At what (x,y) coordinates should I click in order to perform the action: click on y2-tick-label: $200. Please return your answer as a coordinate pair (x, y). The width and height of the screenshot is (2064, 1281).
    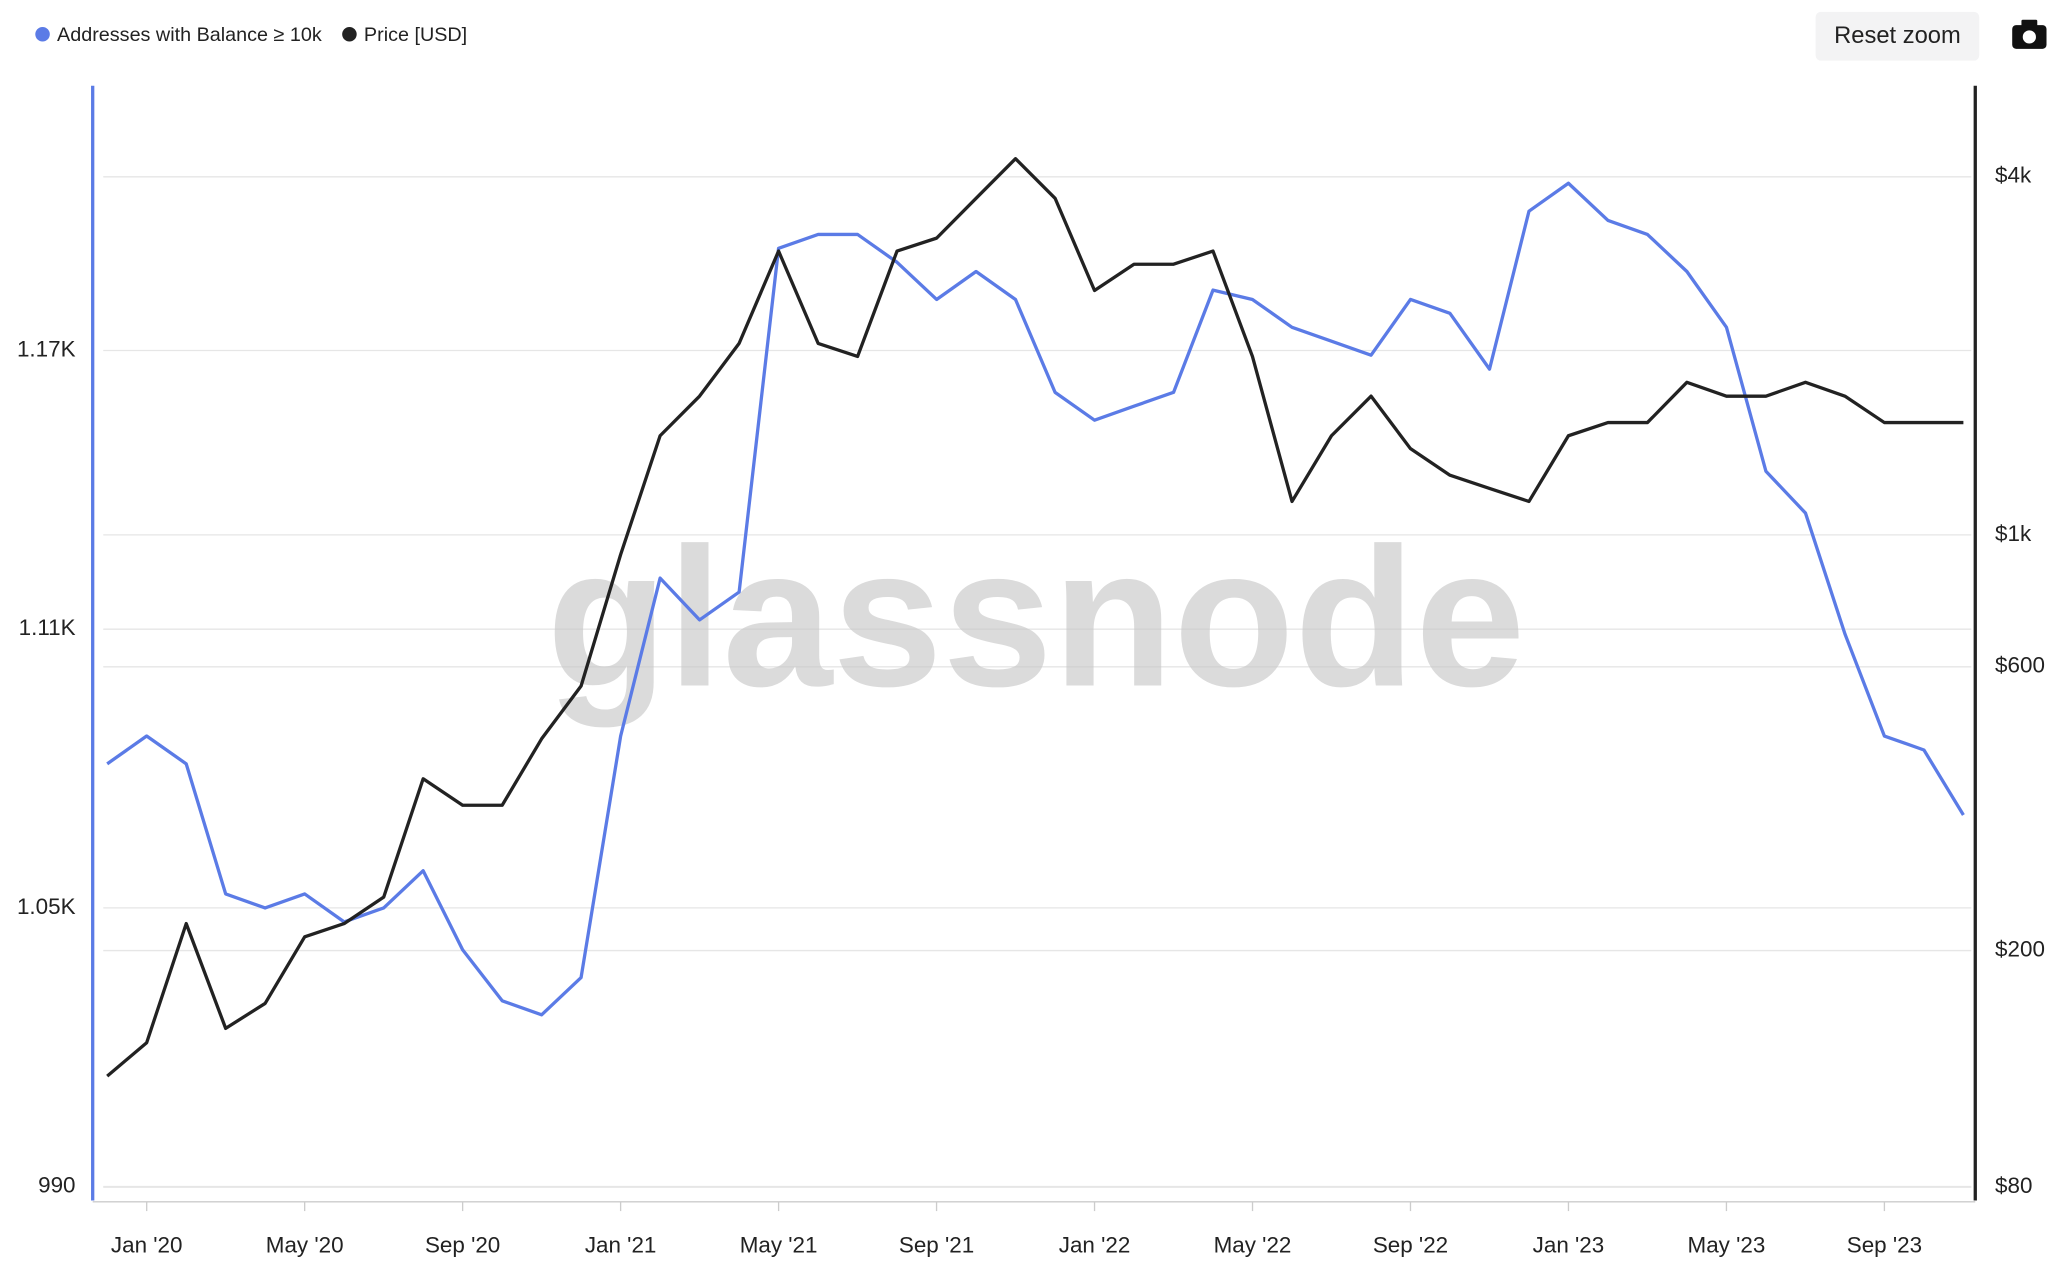
    Looking at the image, I should click on (2020, 949).